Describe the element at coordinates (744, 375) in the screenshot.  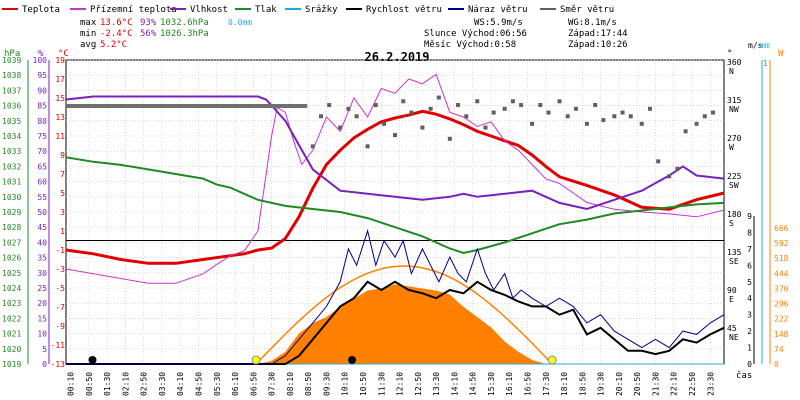
I see `unit-cas: čas` at that location.